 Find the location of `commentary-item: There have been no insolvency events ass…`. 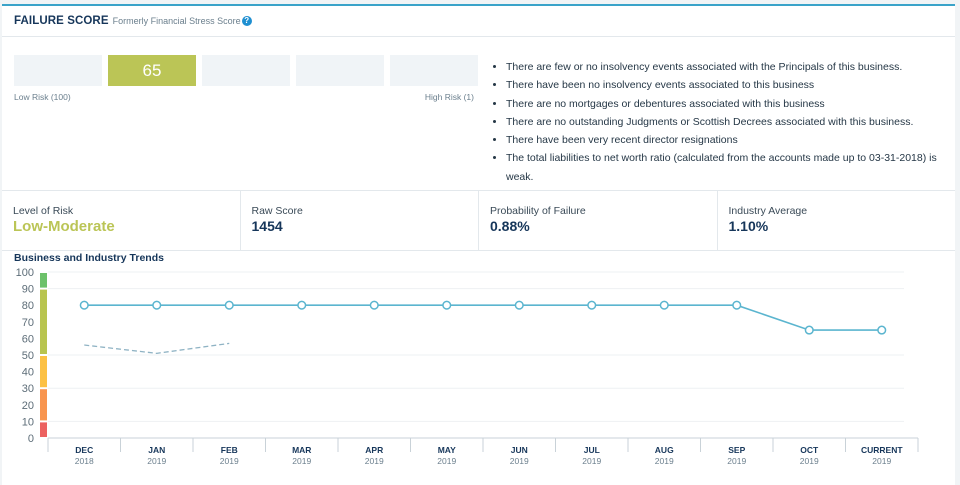

commentary-item: There have been no insolvency events ass… is located at coordinates (733, 85).